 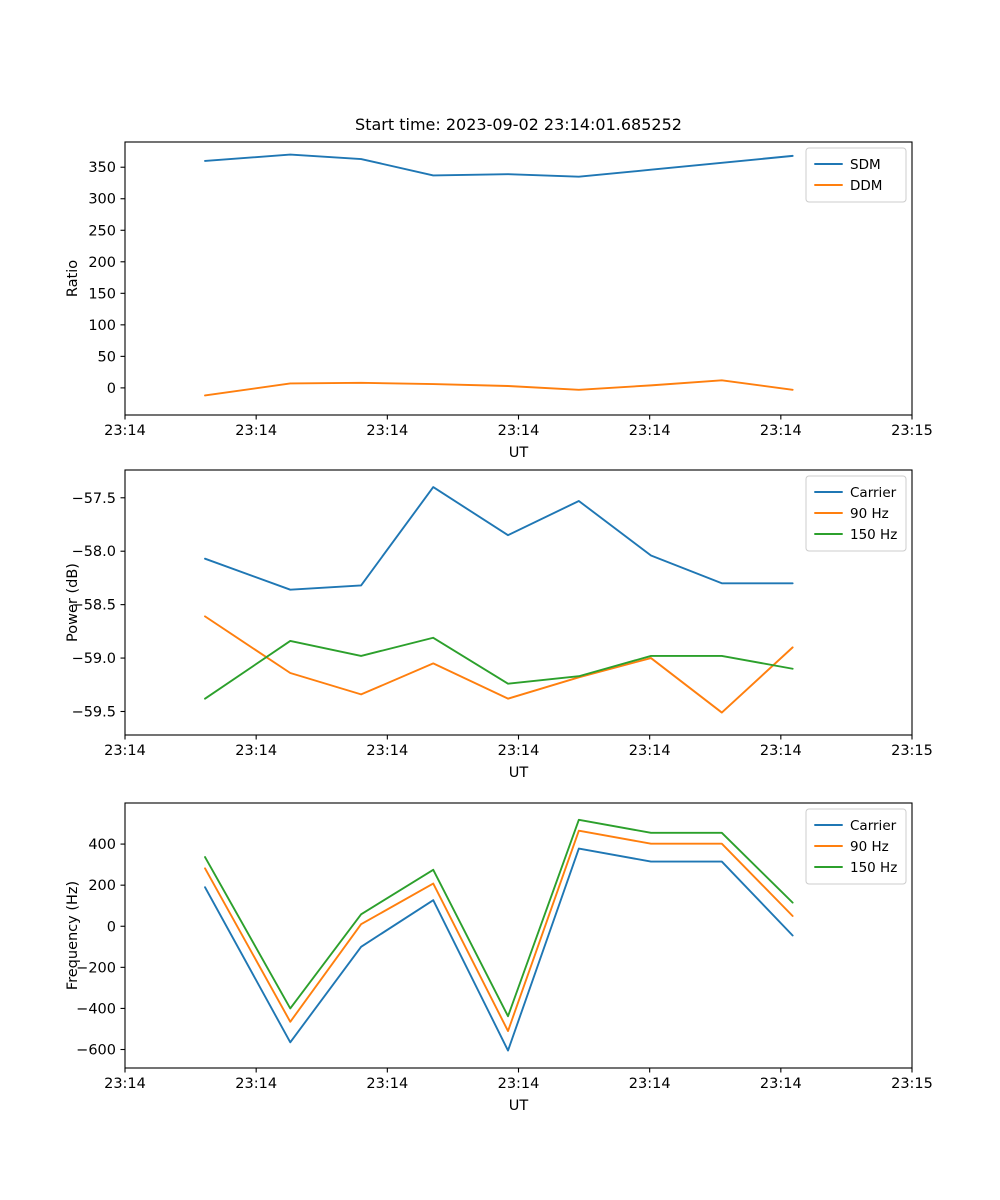 What do you see at coordinates (865, 165) in the screenshot?
I see `legend-label-sdm: SDM` at bounding box center [865, 165].